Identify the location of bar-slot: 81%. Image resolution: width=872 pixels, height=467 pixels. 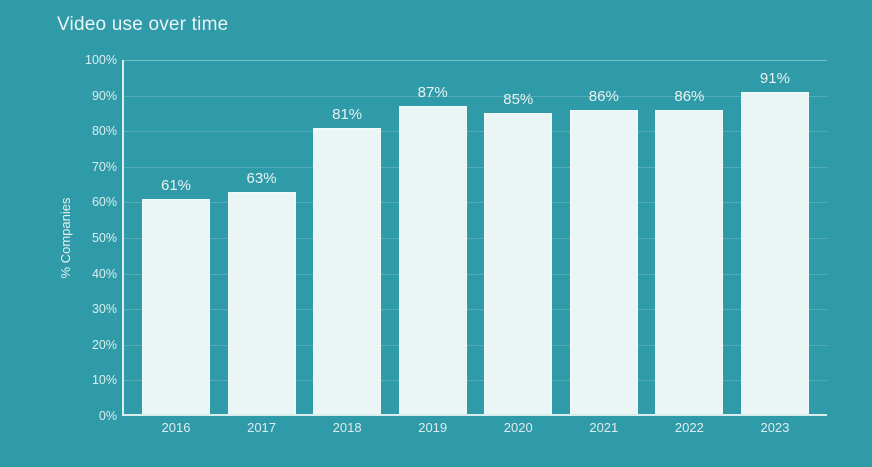
(347, 260).